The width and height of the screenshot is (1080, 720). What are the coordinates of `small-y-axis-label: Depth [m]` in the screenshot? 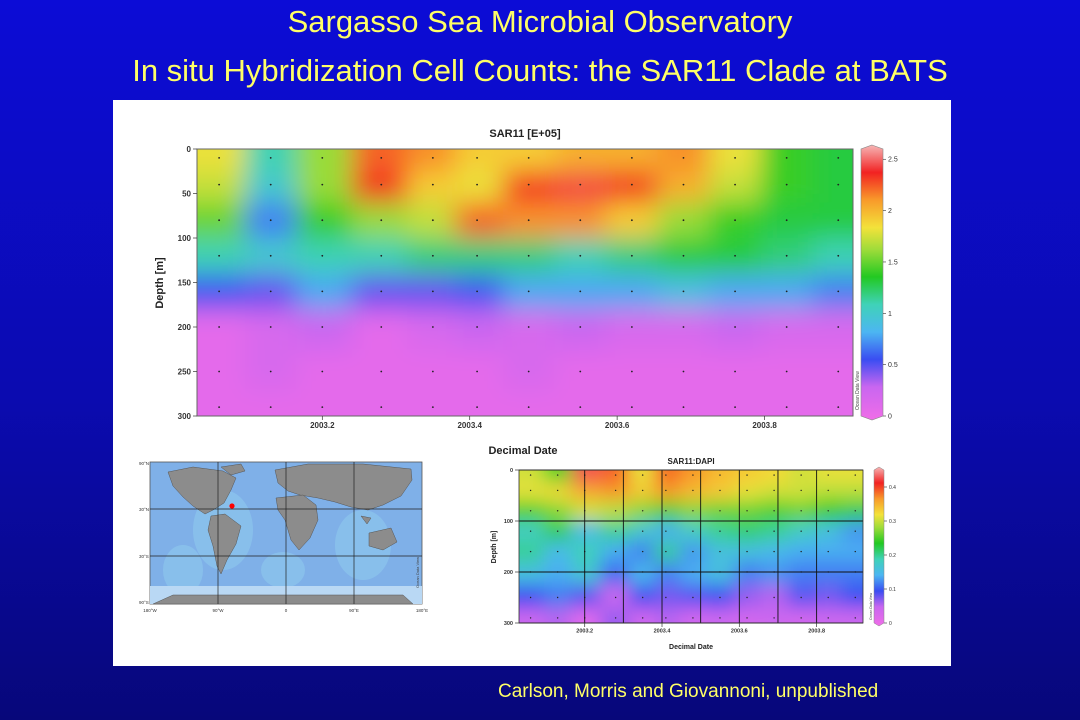 It's located at (494, 547).